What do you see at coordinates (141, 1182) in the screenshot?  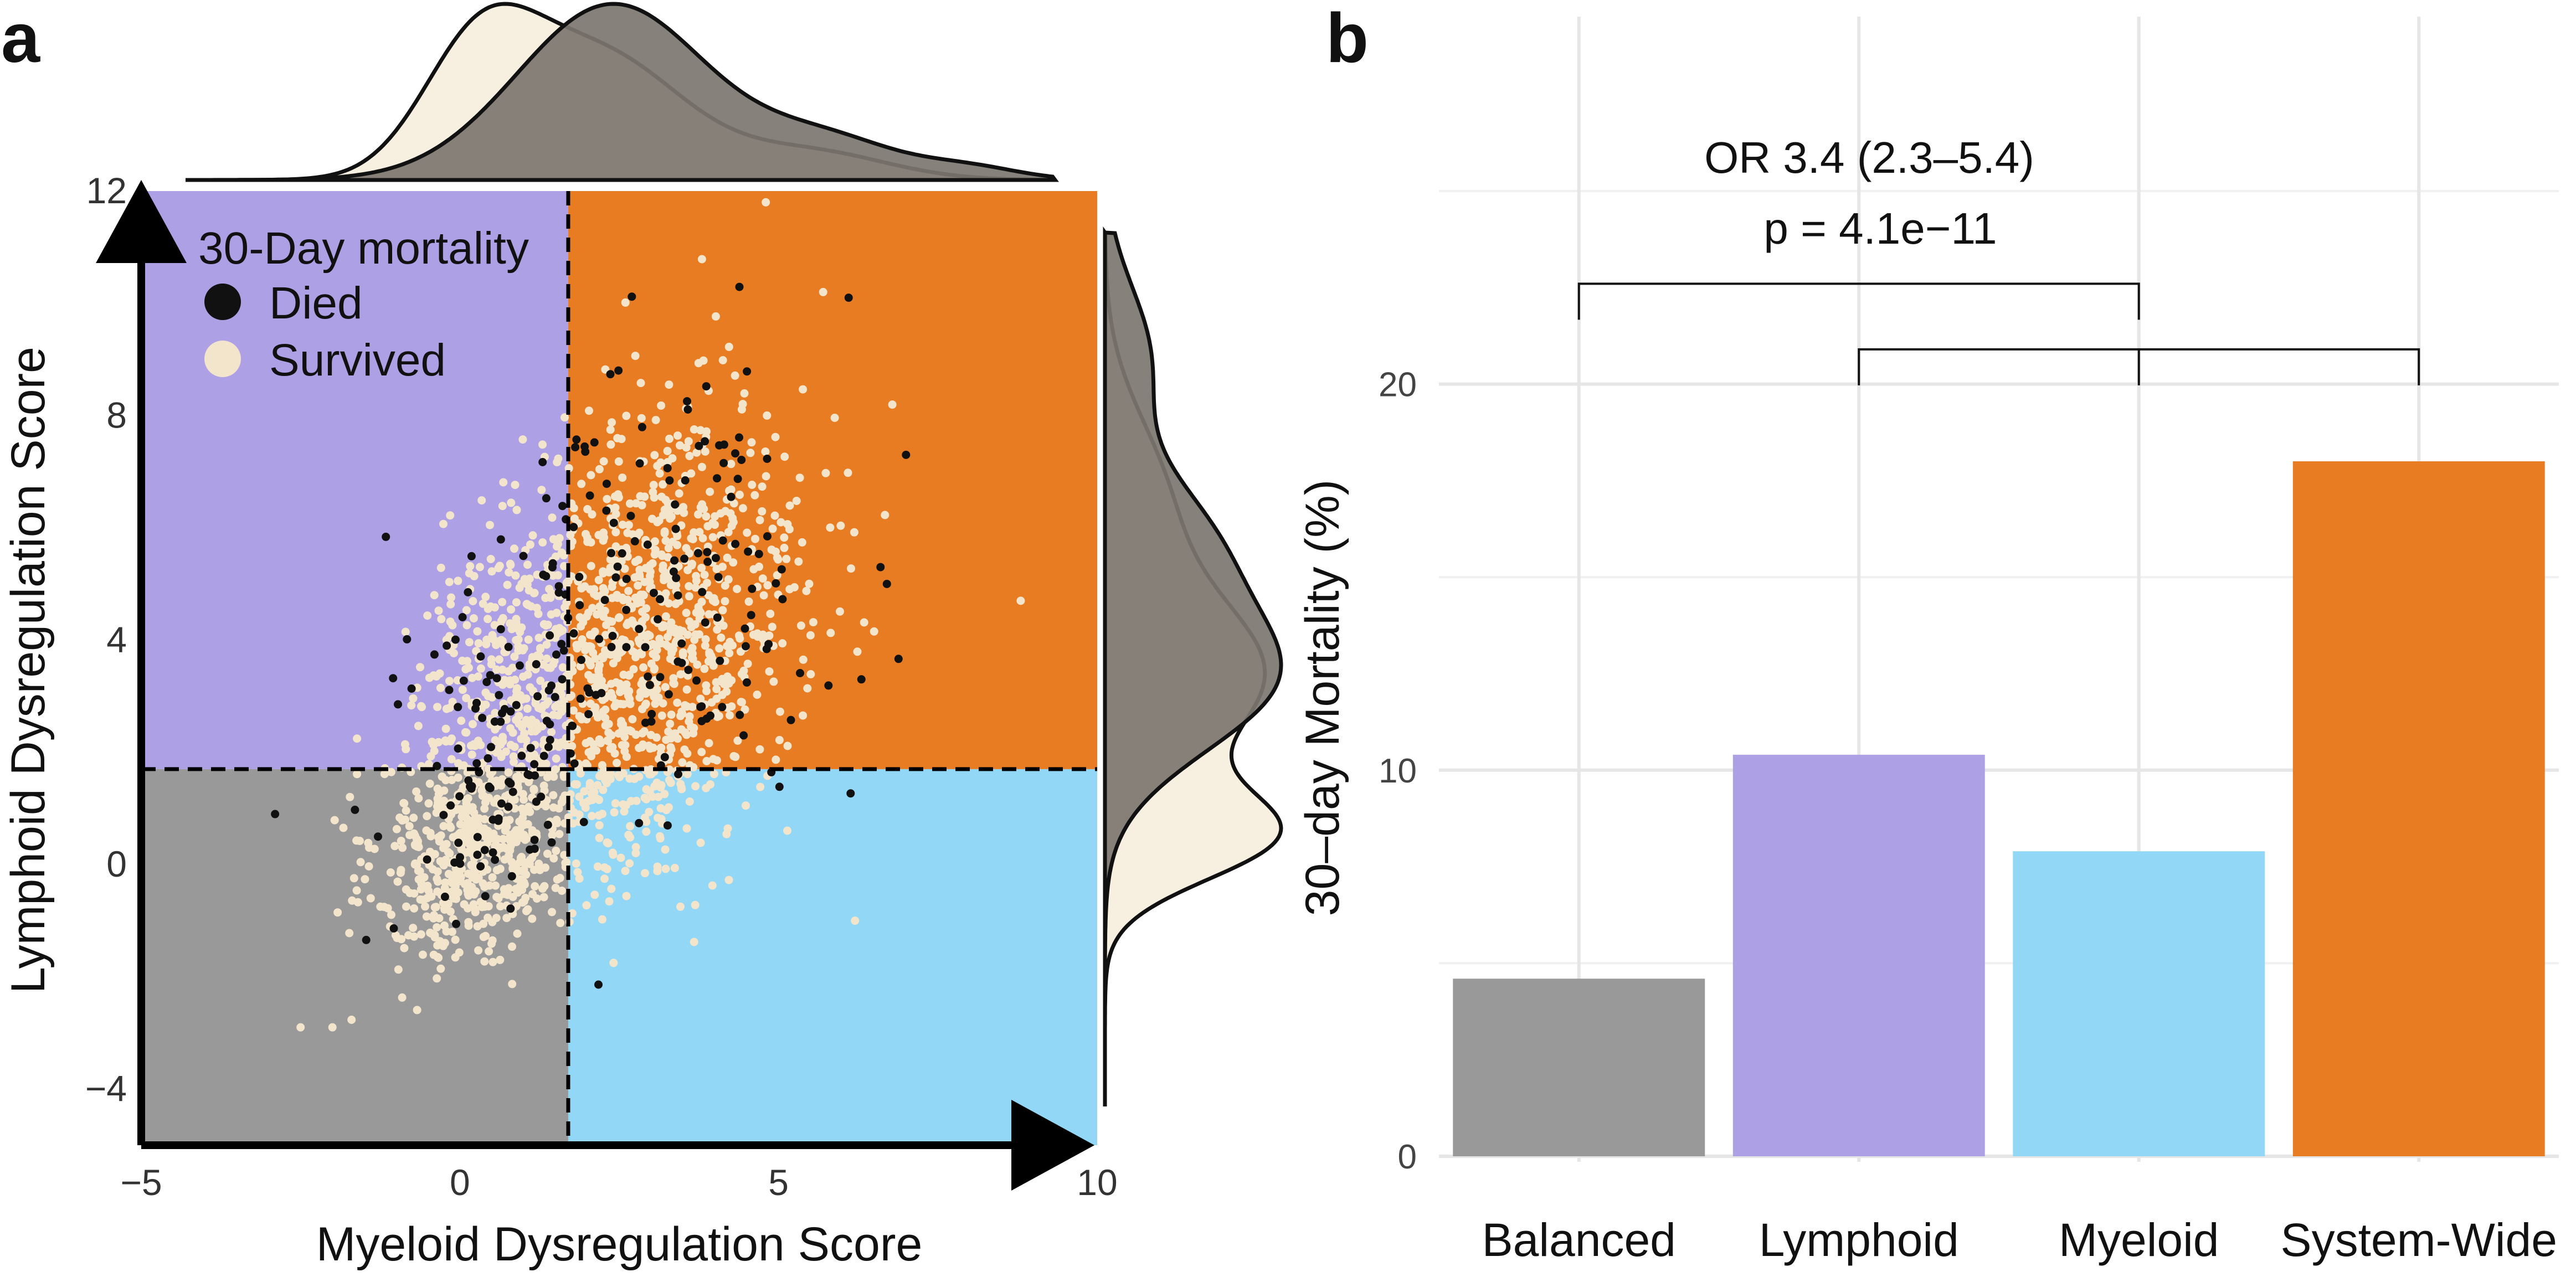 I see `x-tick-label: −5` at bounding box center [141, 1182].